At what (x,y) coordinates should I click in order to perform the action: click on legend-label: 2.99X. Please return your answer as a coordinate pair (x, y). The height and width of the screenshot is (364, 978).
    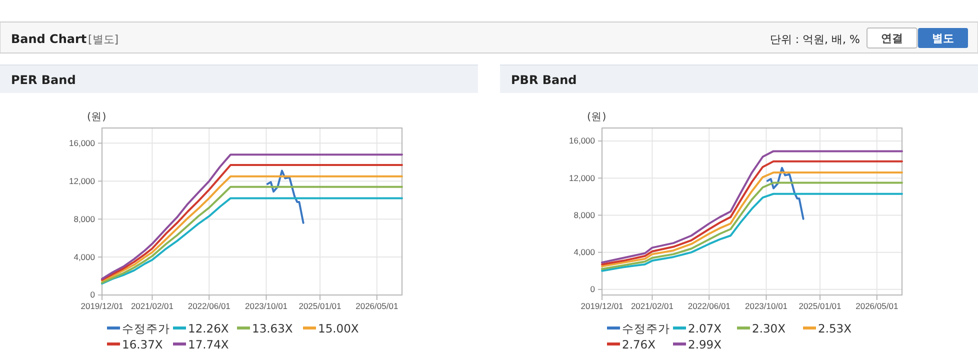
    Looking at the image, I should click on (705, 345).